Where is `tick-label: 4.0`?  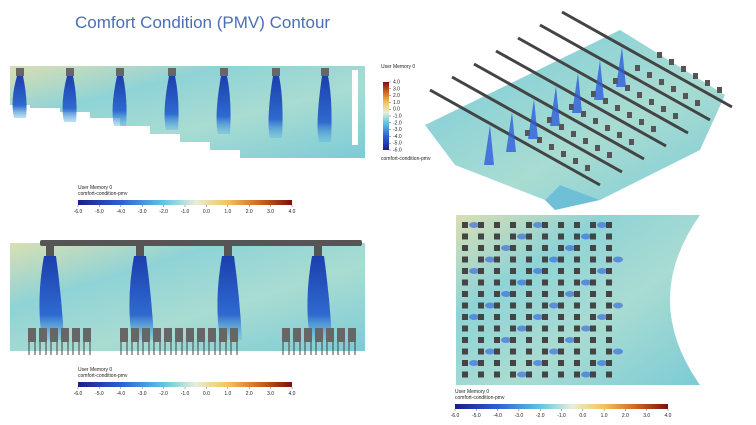
tick-label: 4.0 is located at coordinates (396, 83).